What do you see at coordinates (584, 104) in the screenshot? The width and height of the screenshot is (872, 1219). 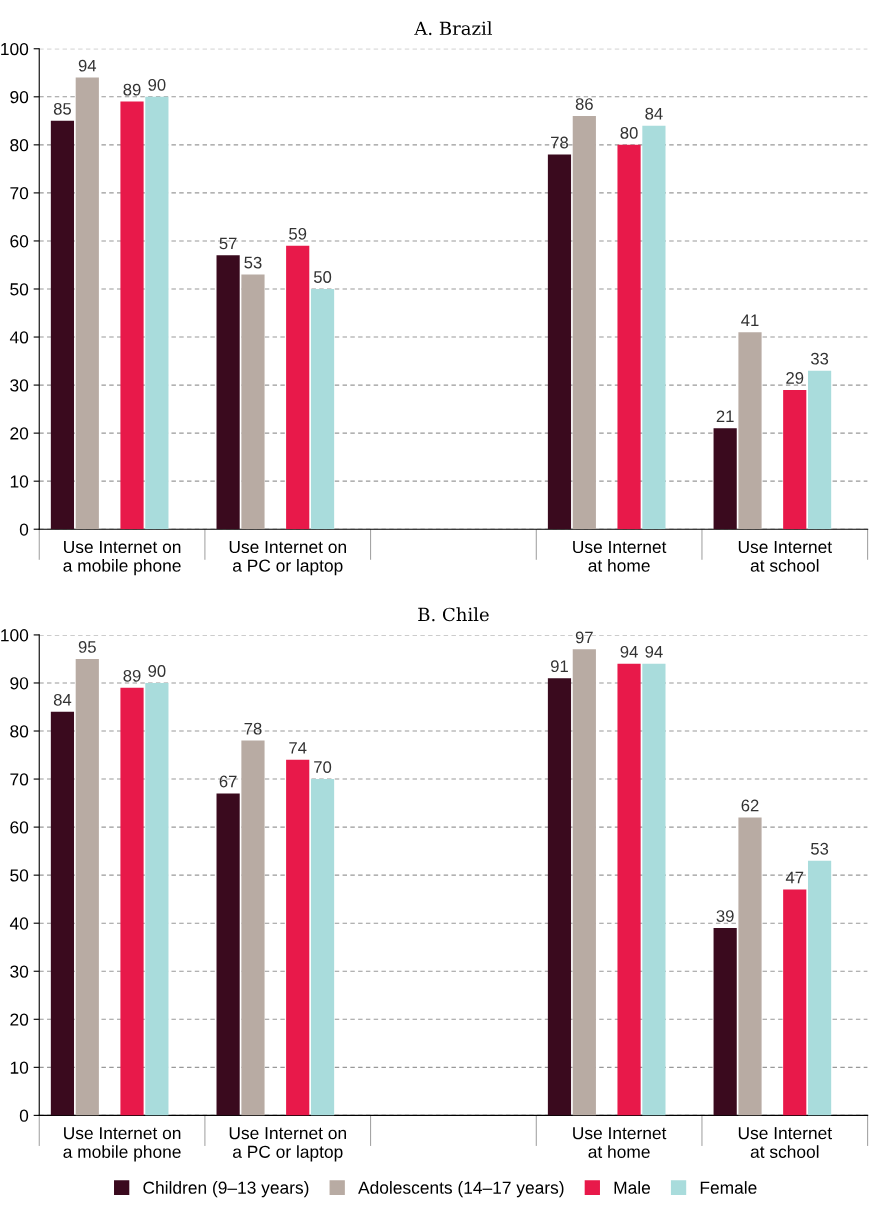 I see `data-label: 86` at bounding box center [584, 104].